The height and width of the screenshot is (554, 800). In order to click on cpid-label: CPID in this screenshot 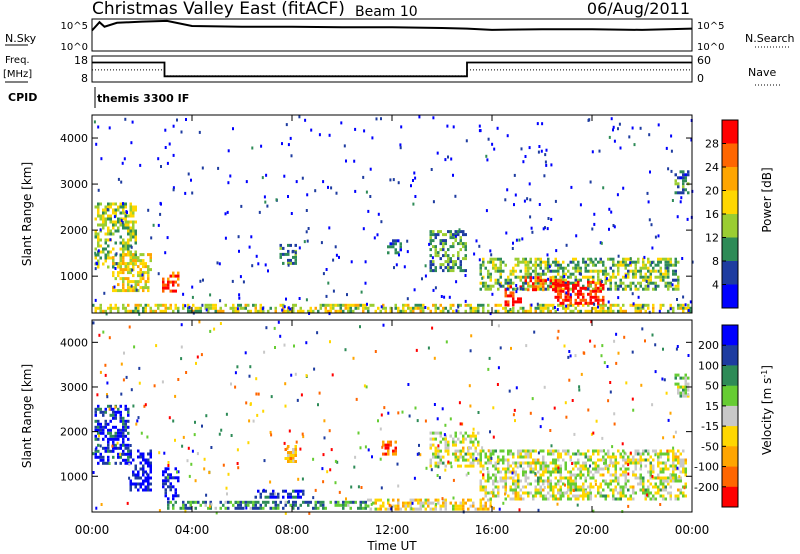, I will do `click(22, 97)`.